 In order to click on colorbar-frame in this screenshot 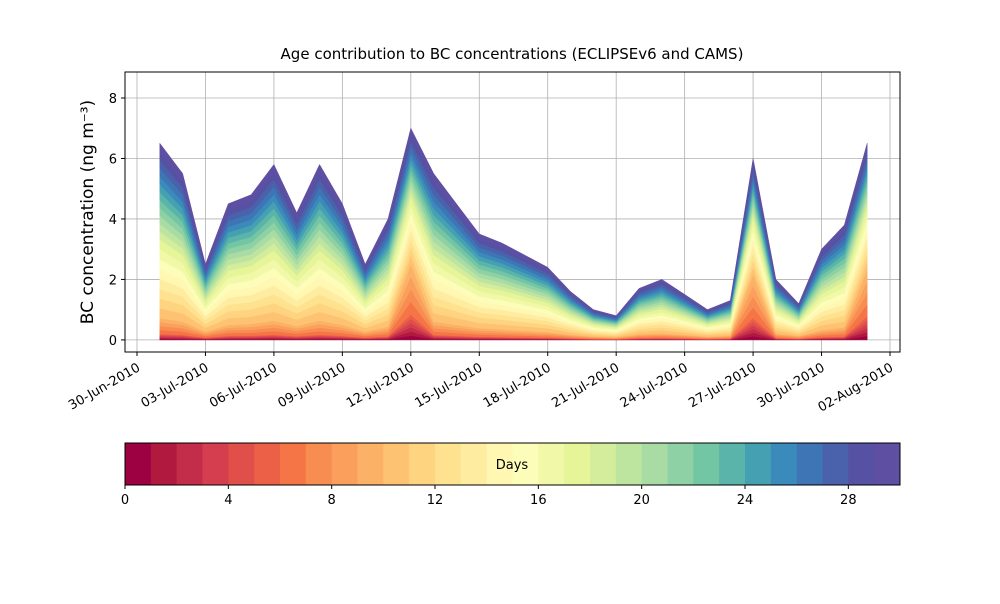, I will do `click(512, 464)`.